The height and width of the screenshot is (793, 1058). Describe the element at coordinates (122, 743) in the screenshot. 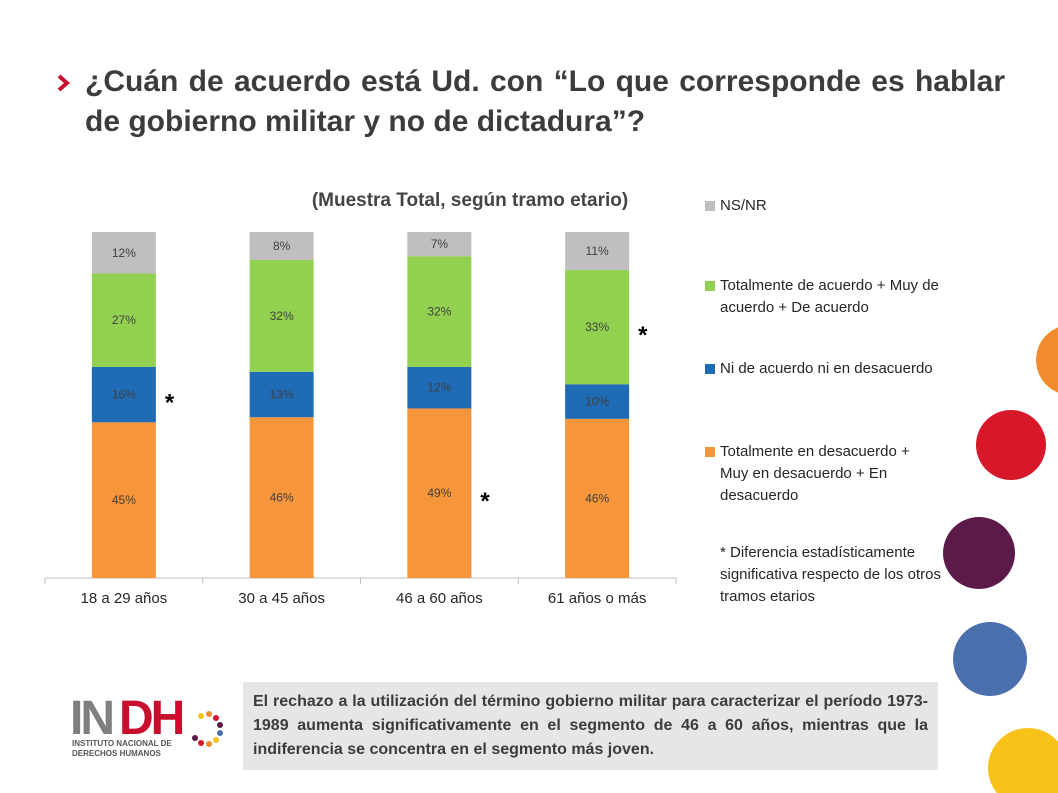

I see `svg-text: INSTITUTO NACIONAL DE` at that location.